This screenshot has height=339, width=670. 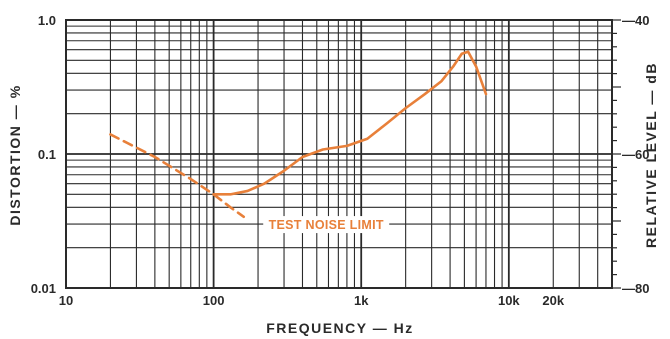 I want to click on y2-tick-label: —80, so click(x=635, y=288).